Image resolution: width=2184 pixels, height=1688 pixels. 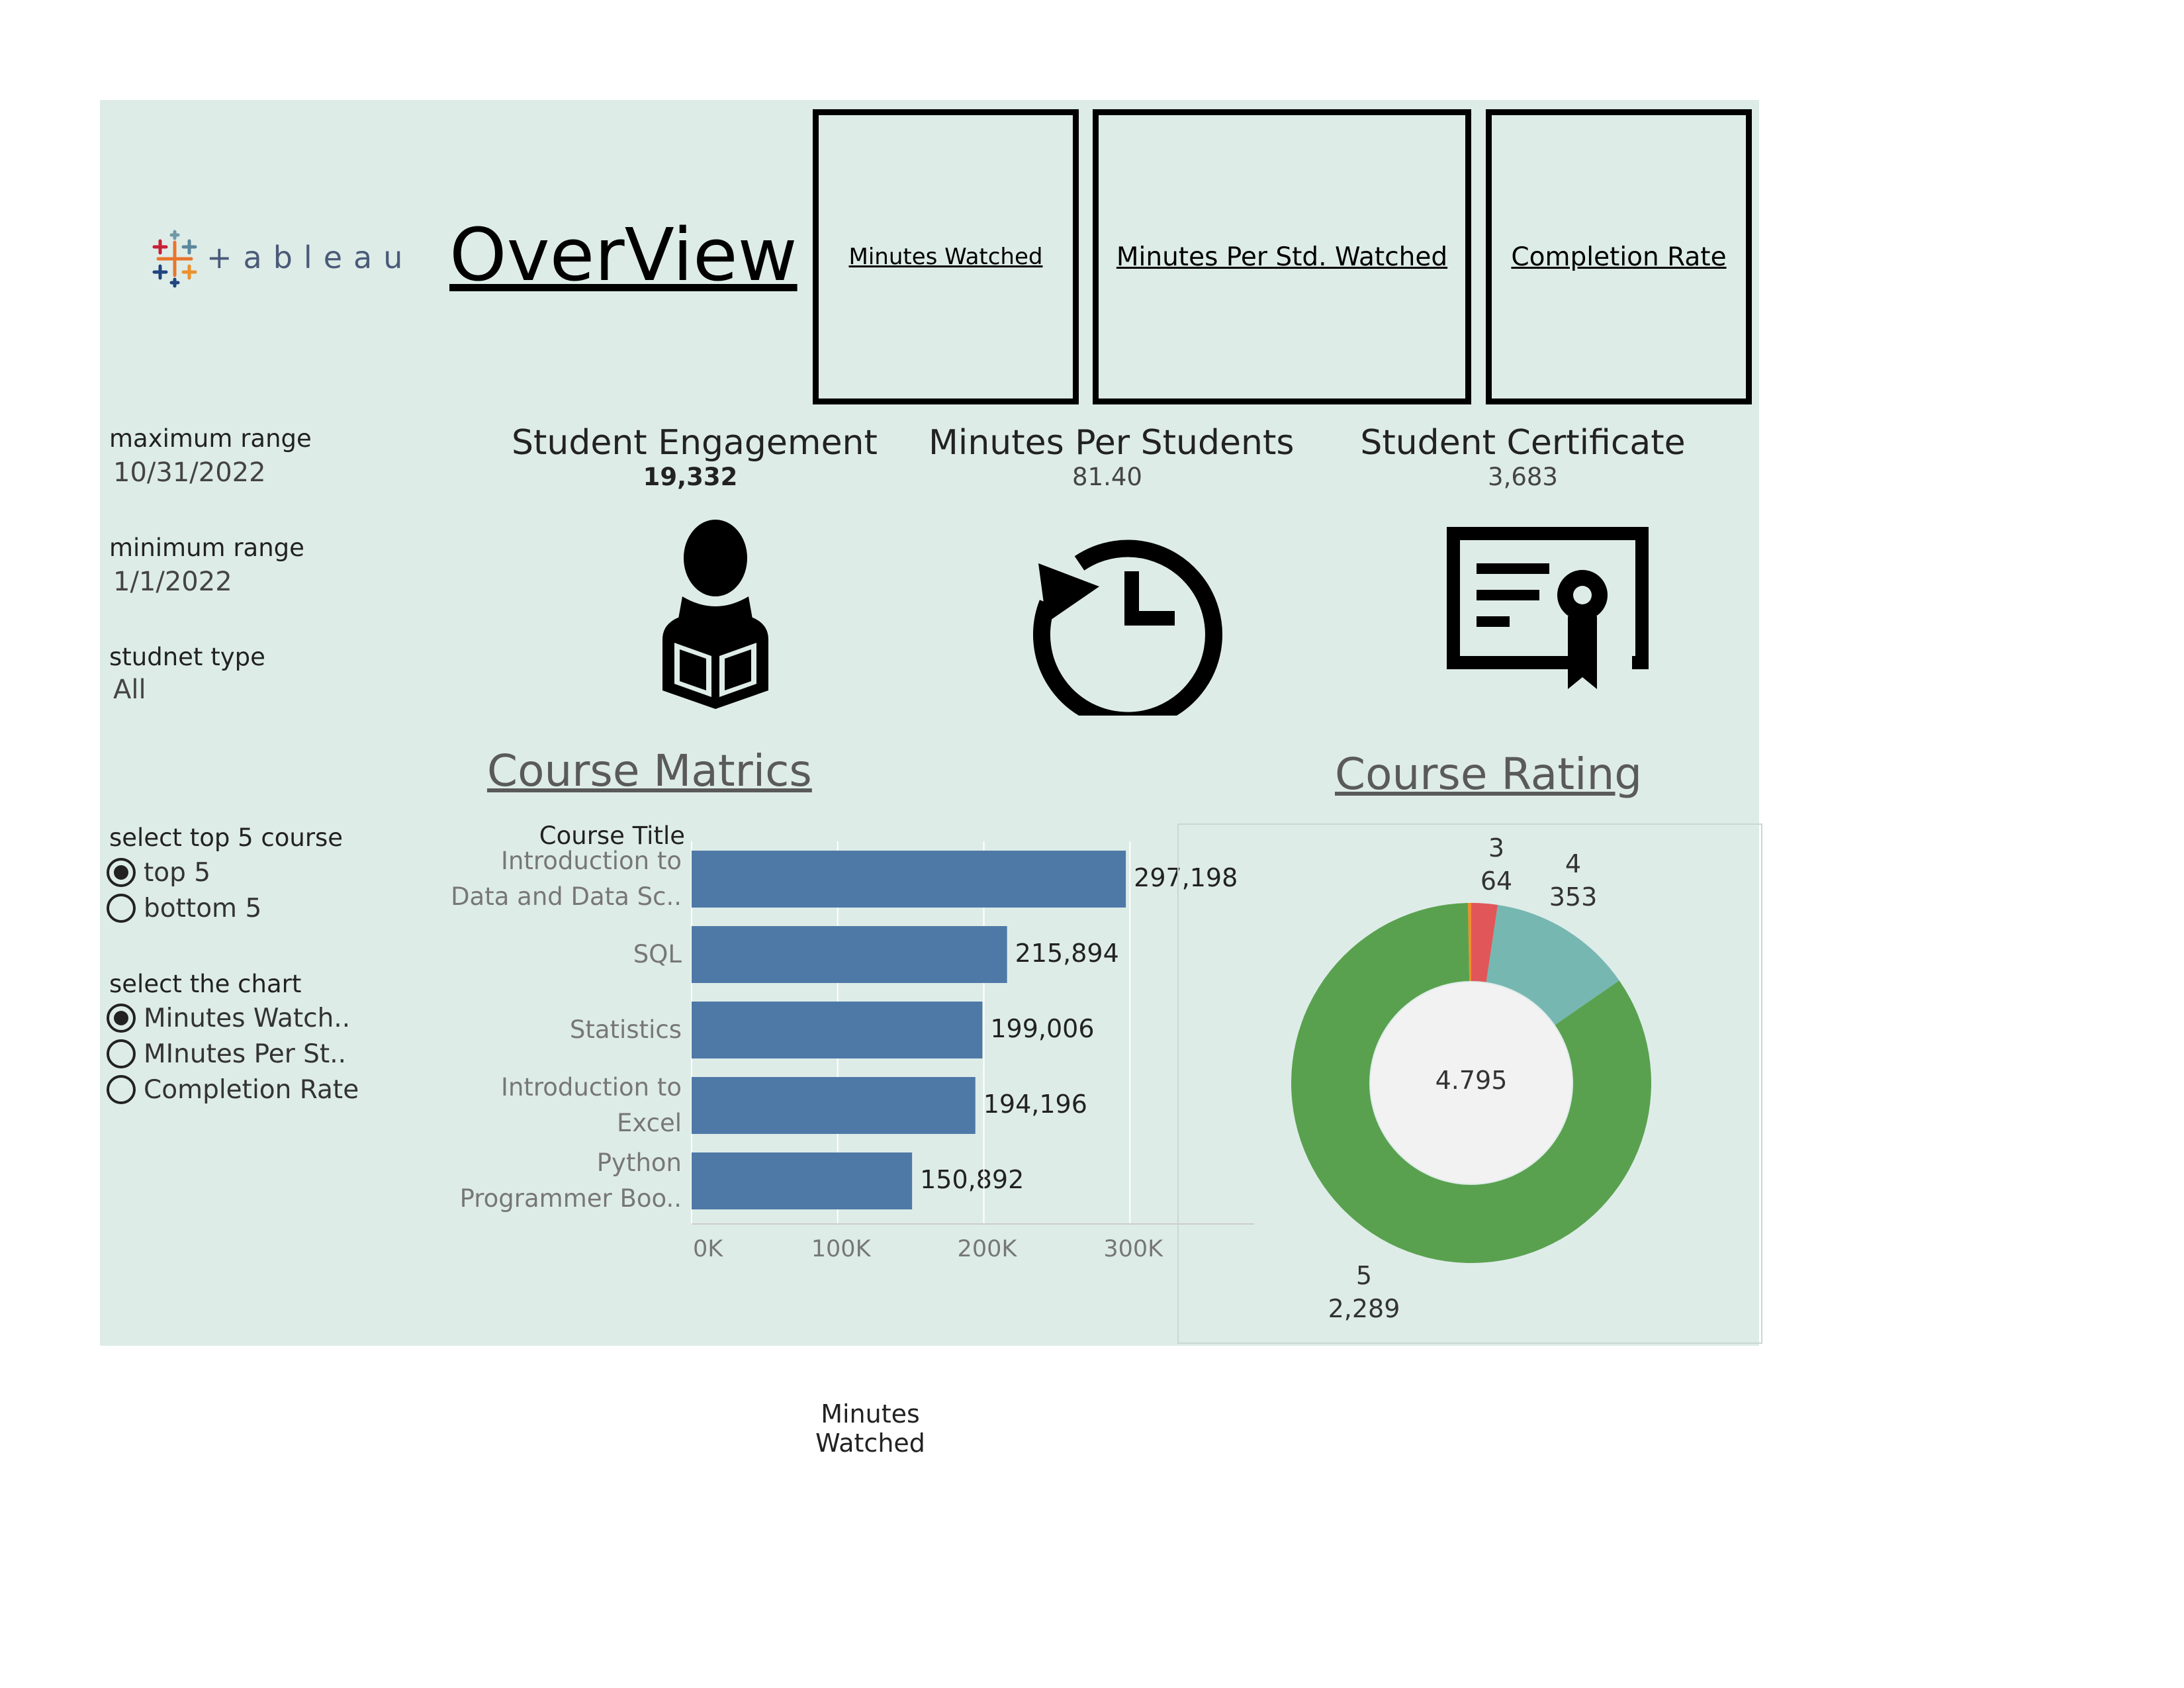 I want to click on kpi-value: 81.40, so click(x=1107, y=477).